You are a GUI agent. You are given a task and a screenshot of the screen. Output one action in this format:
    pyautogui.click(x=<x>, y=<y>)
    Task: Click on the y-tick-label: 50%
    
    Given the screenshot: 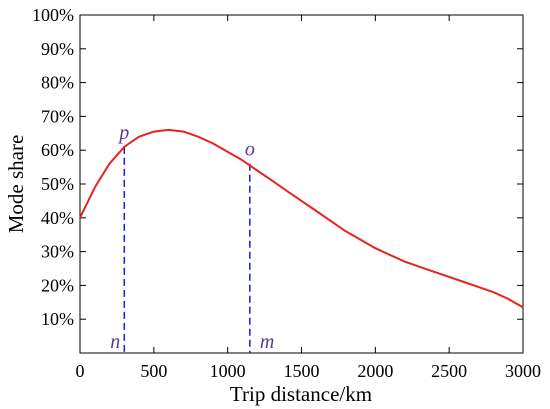 What is the action you would take?
    pyautogui.click(x=57, y=184)
    